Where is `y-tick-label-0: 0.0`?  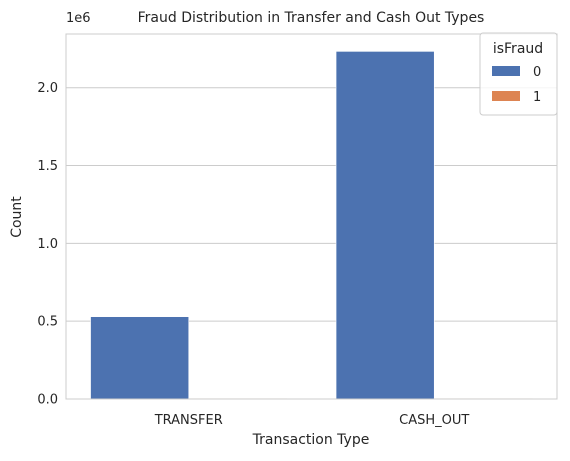 y-tick-label-0: 0.0 is located at coordinates (47, 400).